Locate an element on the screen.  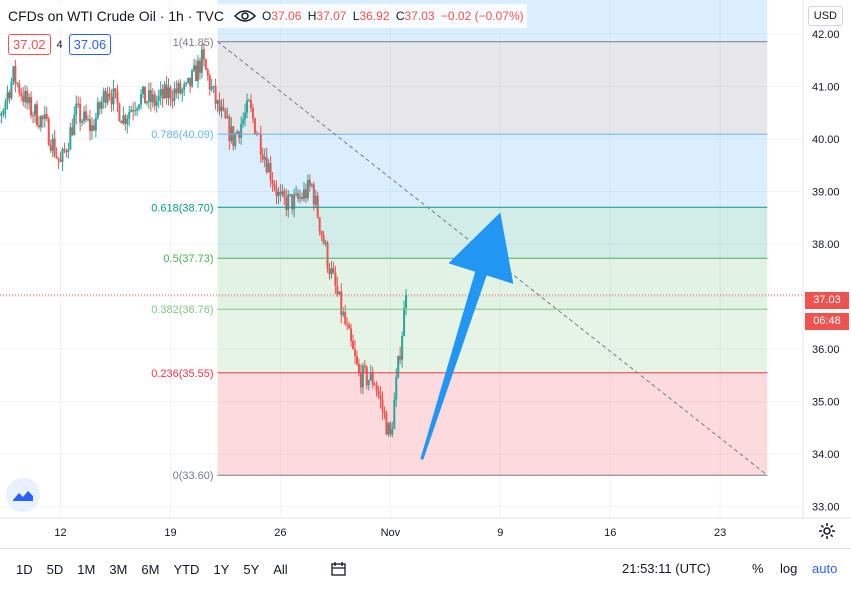
bid-price: 37.02 is located at coordinates (29, 44).